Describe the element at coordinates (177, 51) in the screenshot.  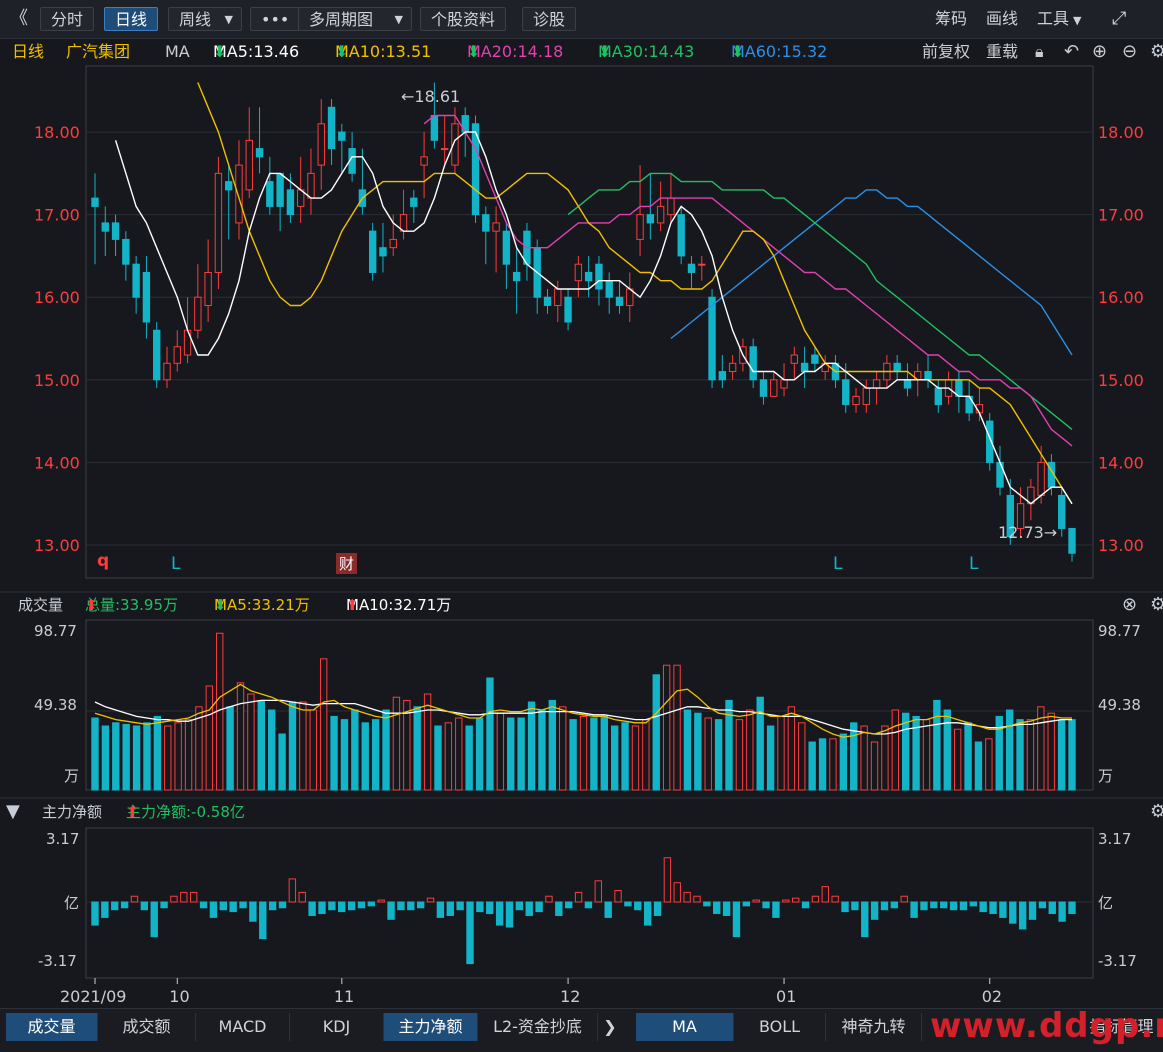
I see `ma-label: MA` at that location.